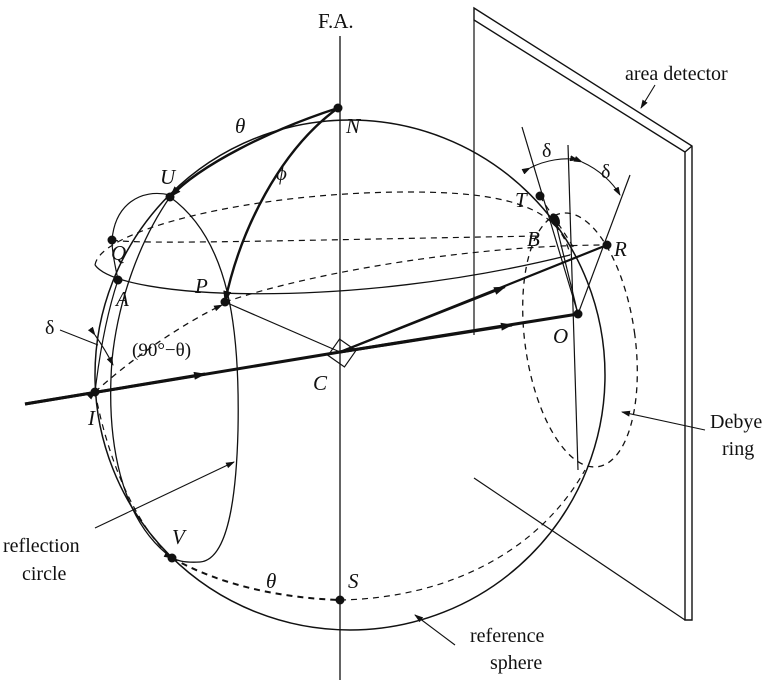  What do you see at coordinates (240, 126) in the screenshot?
I see `theta-label-top: θ` at bounding box center [240, 126].